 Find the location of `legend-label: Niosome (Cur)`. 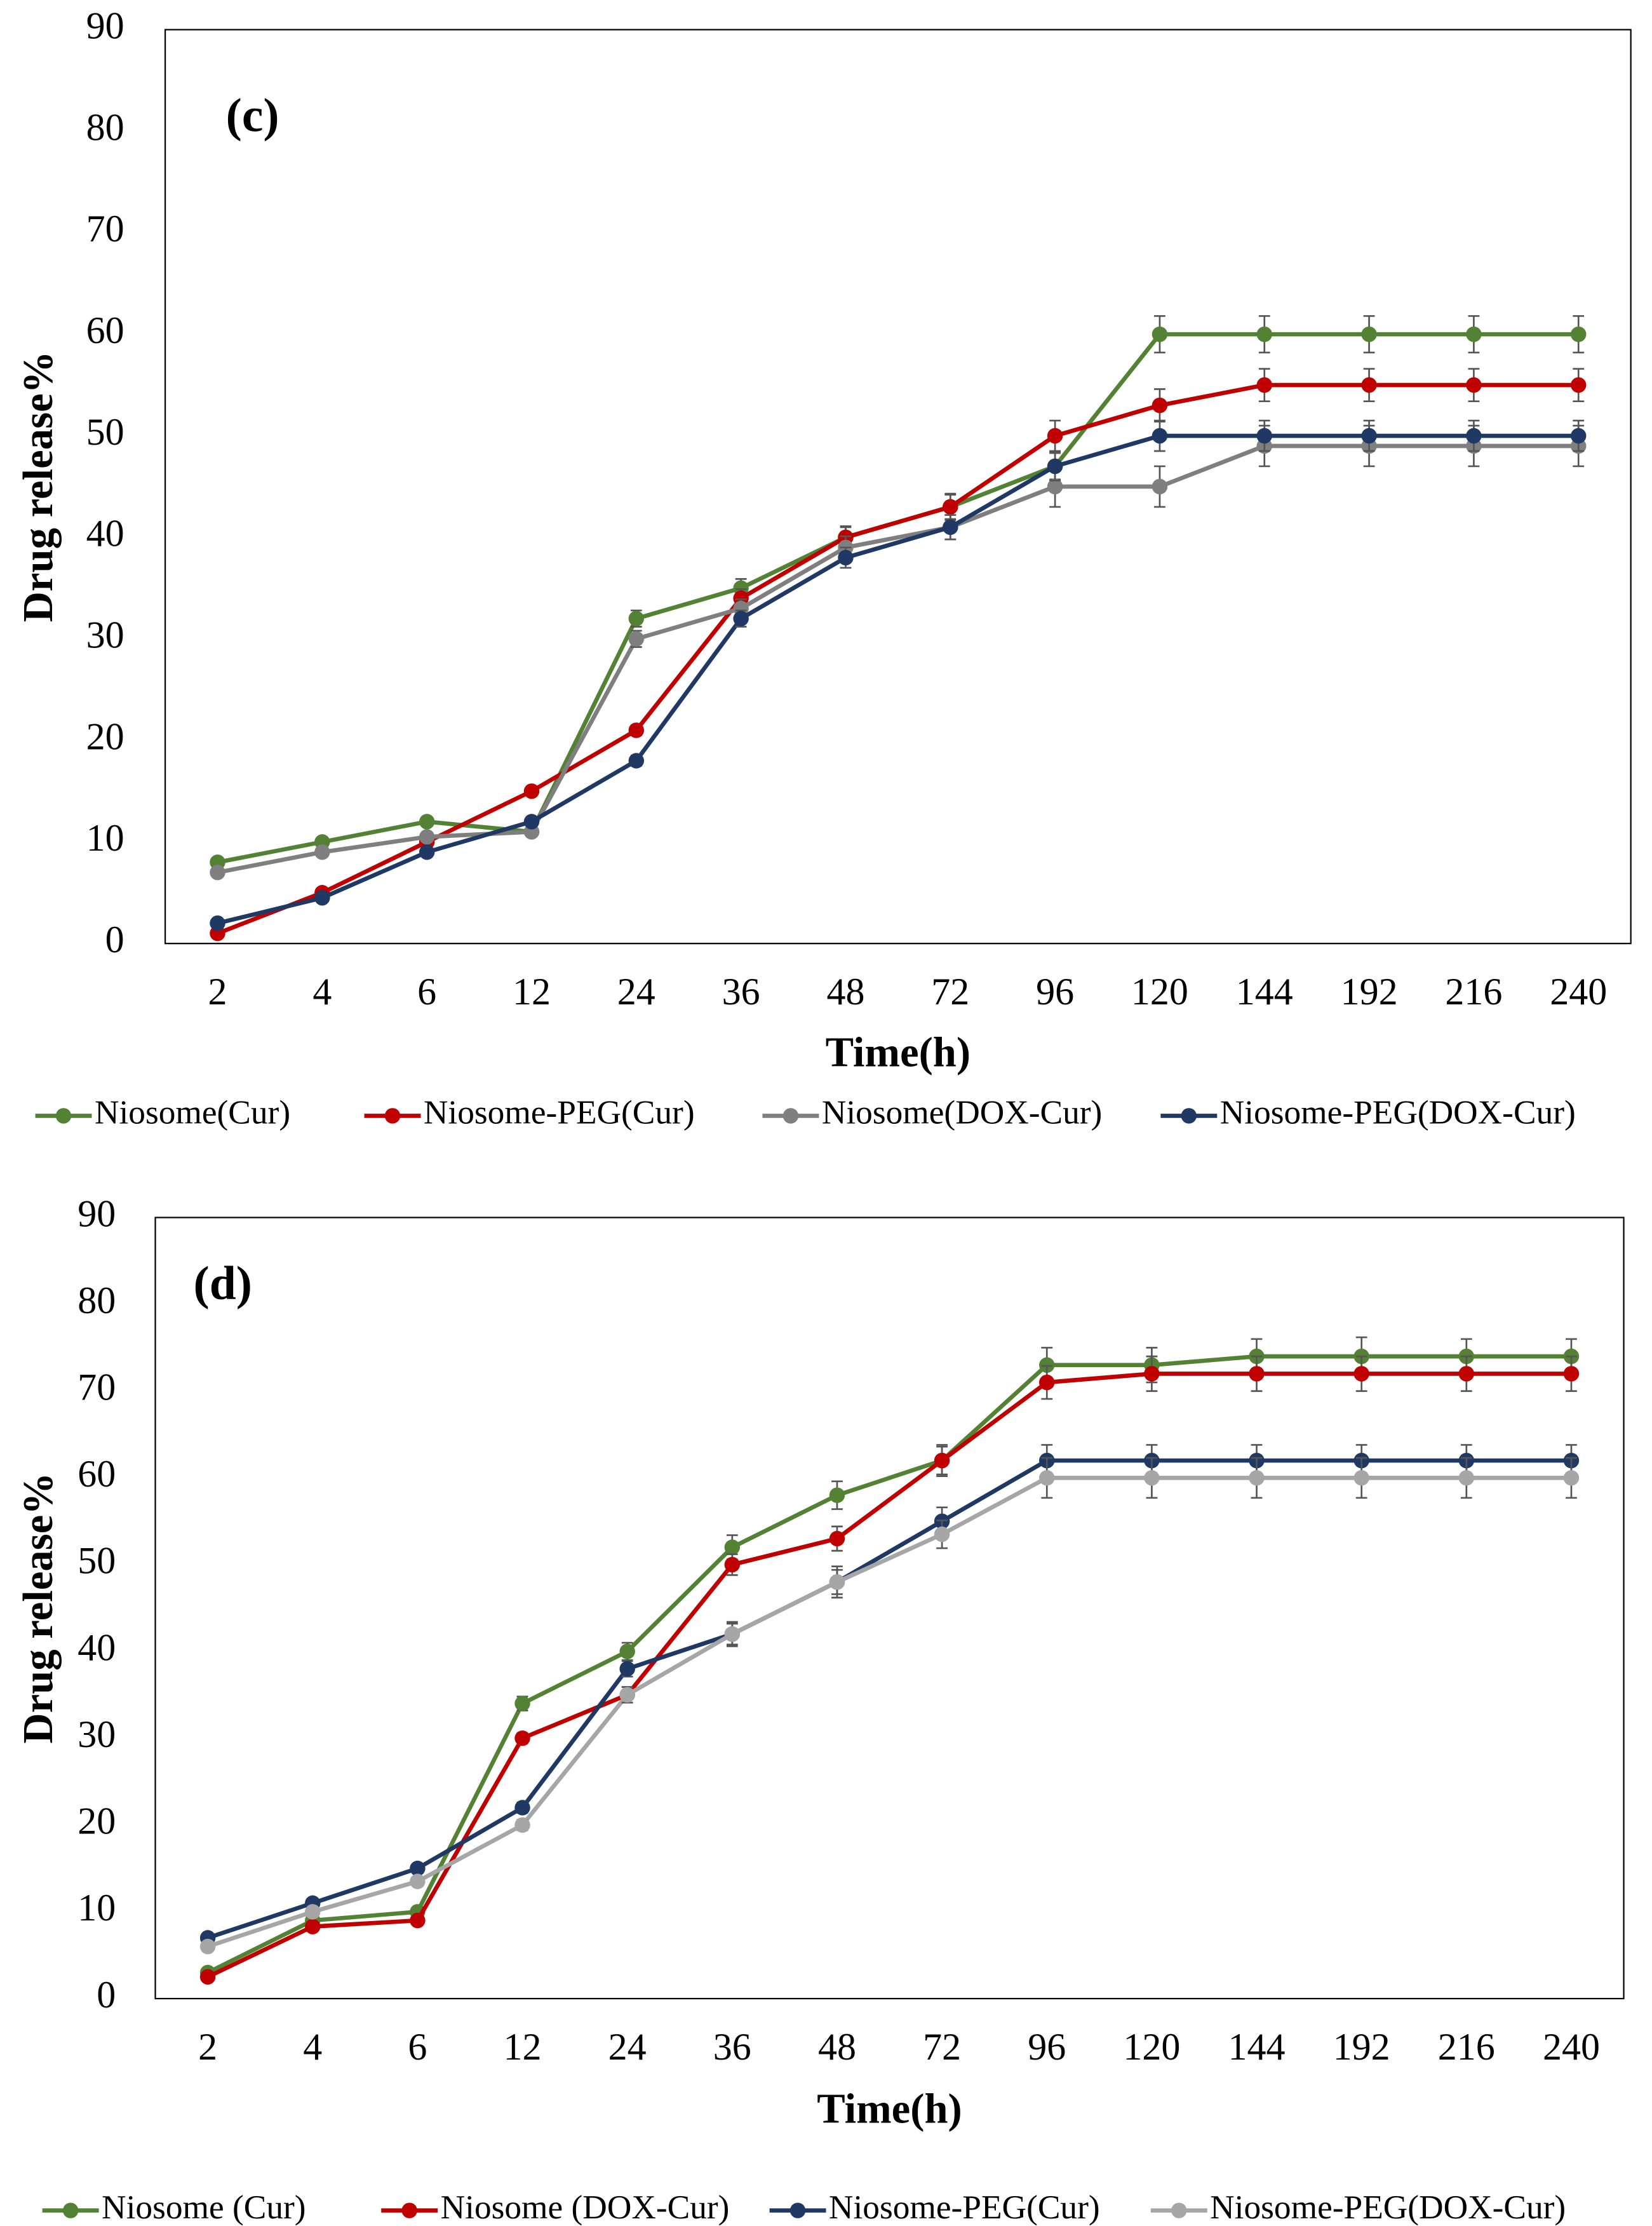

legend-label: Niosome (Cur) is located at coordinates (204, 2207).